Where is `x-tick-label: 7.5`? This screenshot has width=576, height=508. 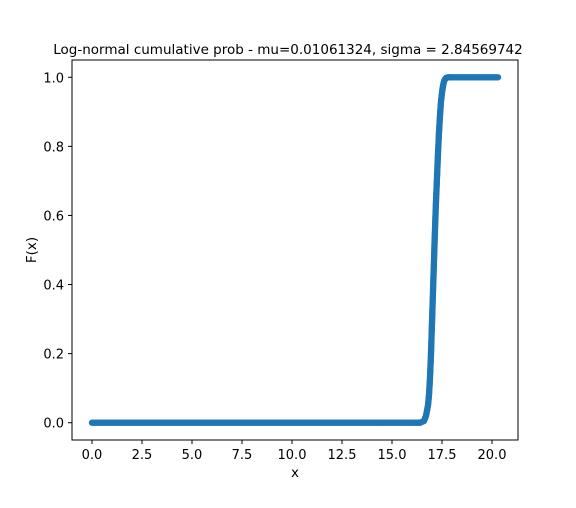
x-tick-label: 7.5 is located at coordinates (242, 455).